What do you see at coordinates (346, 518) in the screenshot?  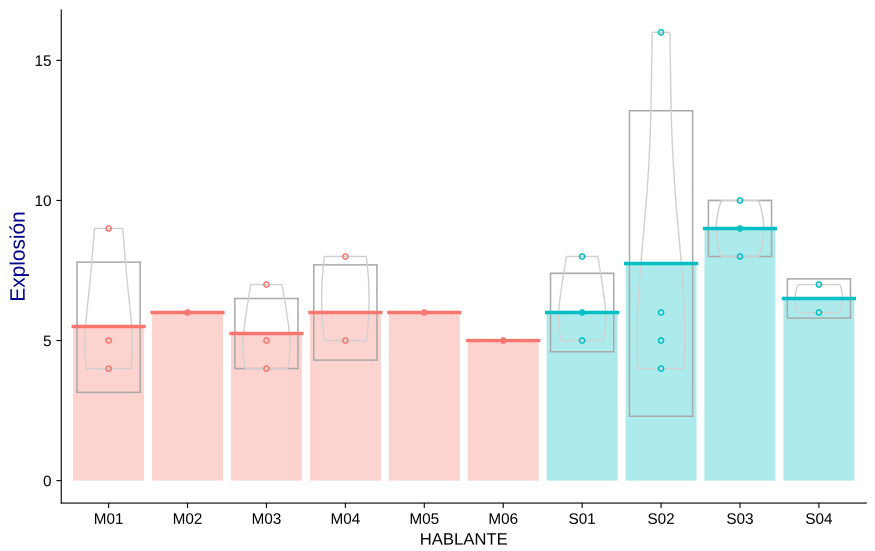 I see `x-tick-label: M04` at bounding box center [346, 518].